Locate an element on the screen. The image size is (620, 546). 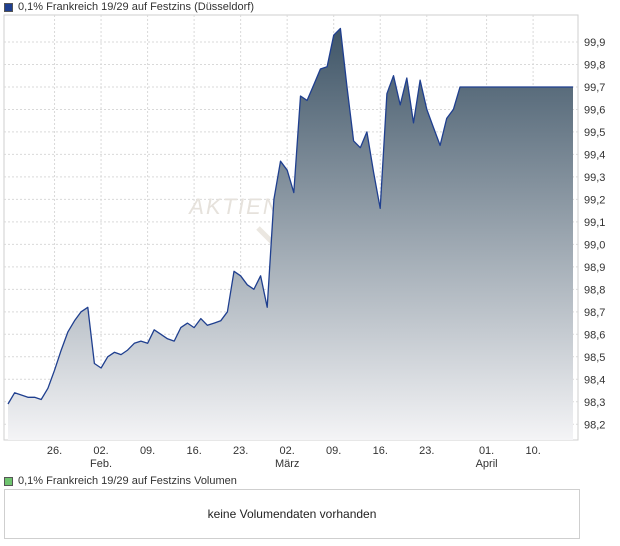
y-tick-label: 98,4 is located at coordinates (594, 380).